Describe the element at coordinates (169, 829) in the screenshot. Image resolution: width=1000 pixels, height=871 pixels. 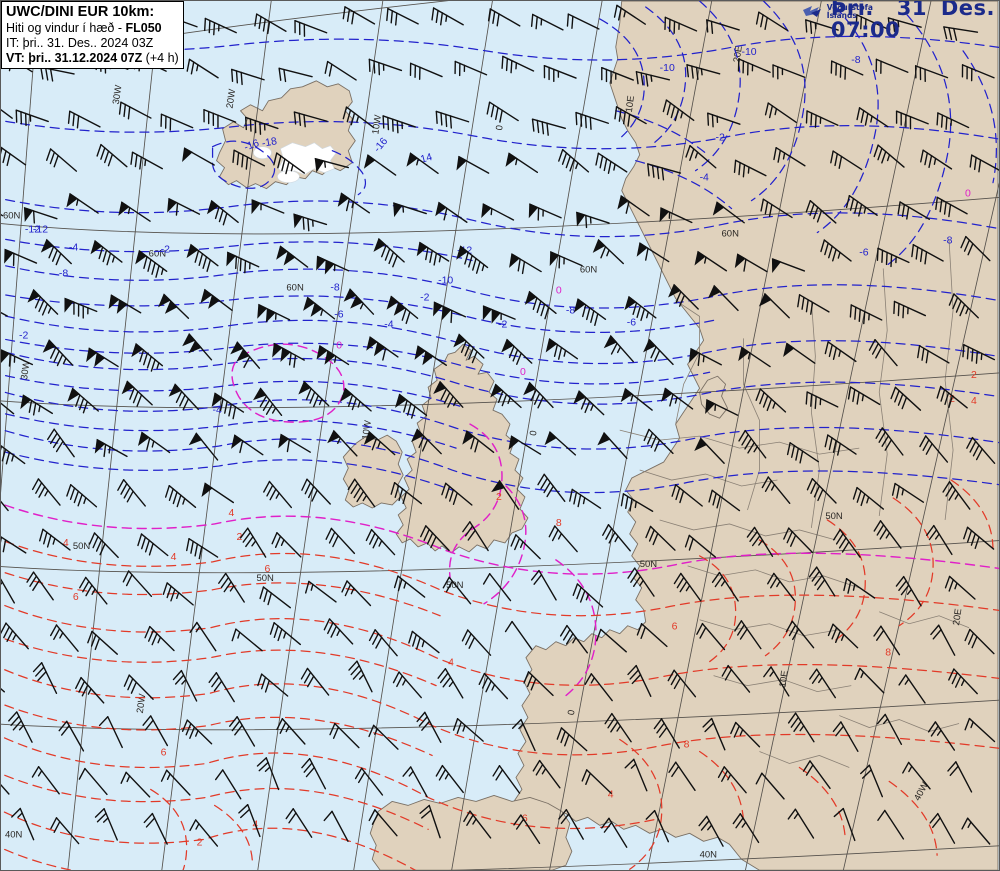
I see `isotherm-warm-iberia` at that location.